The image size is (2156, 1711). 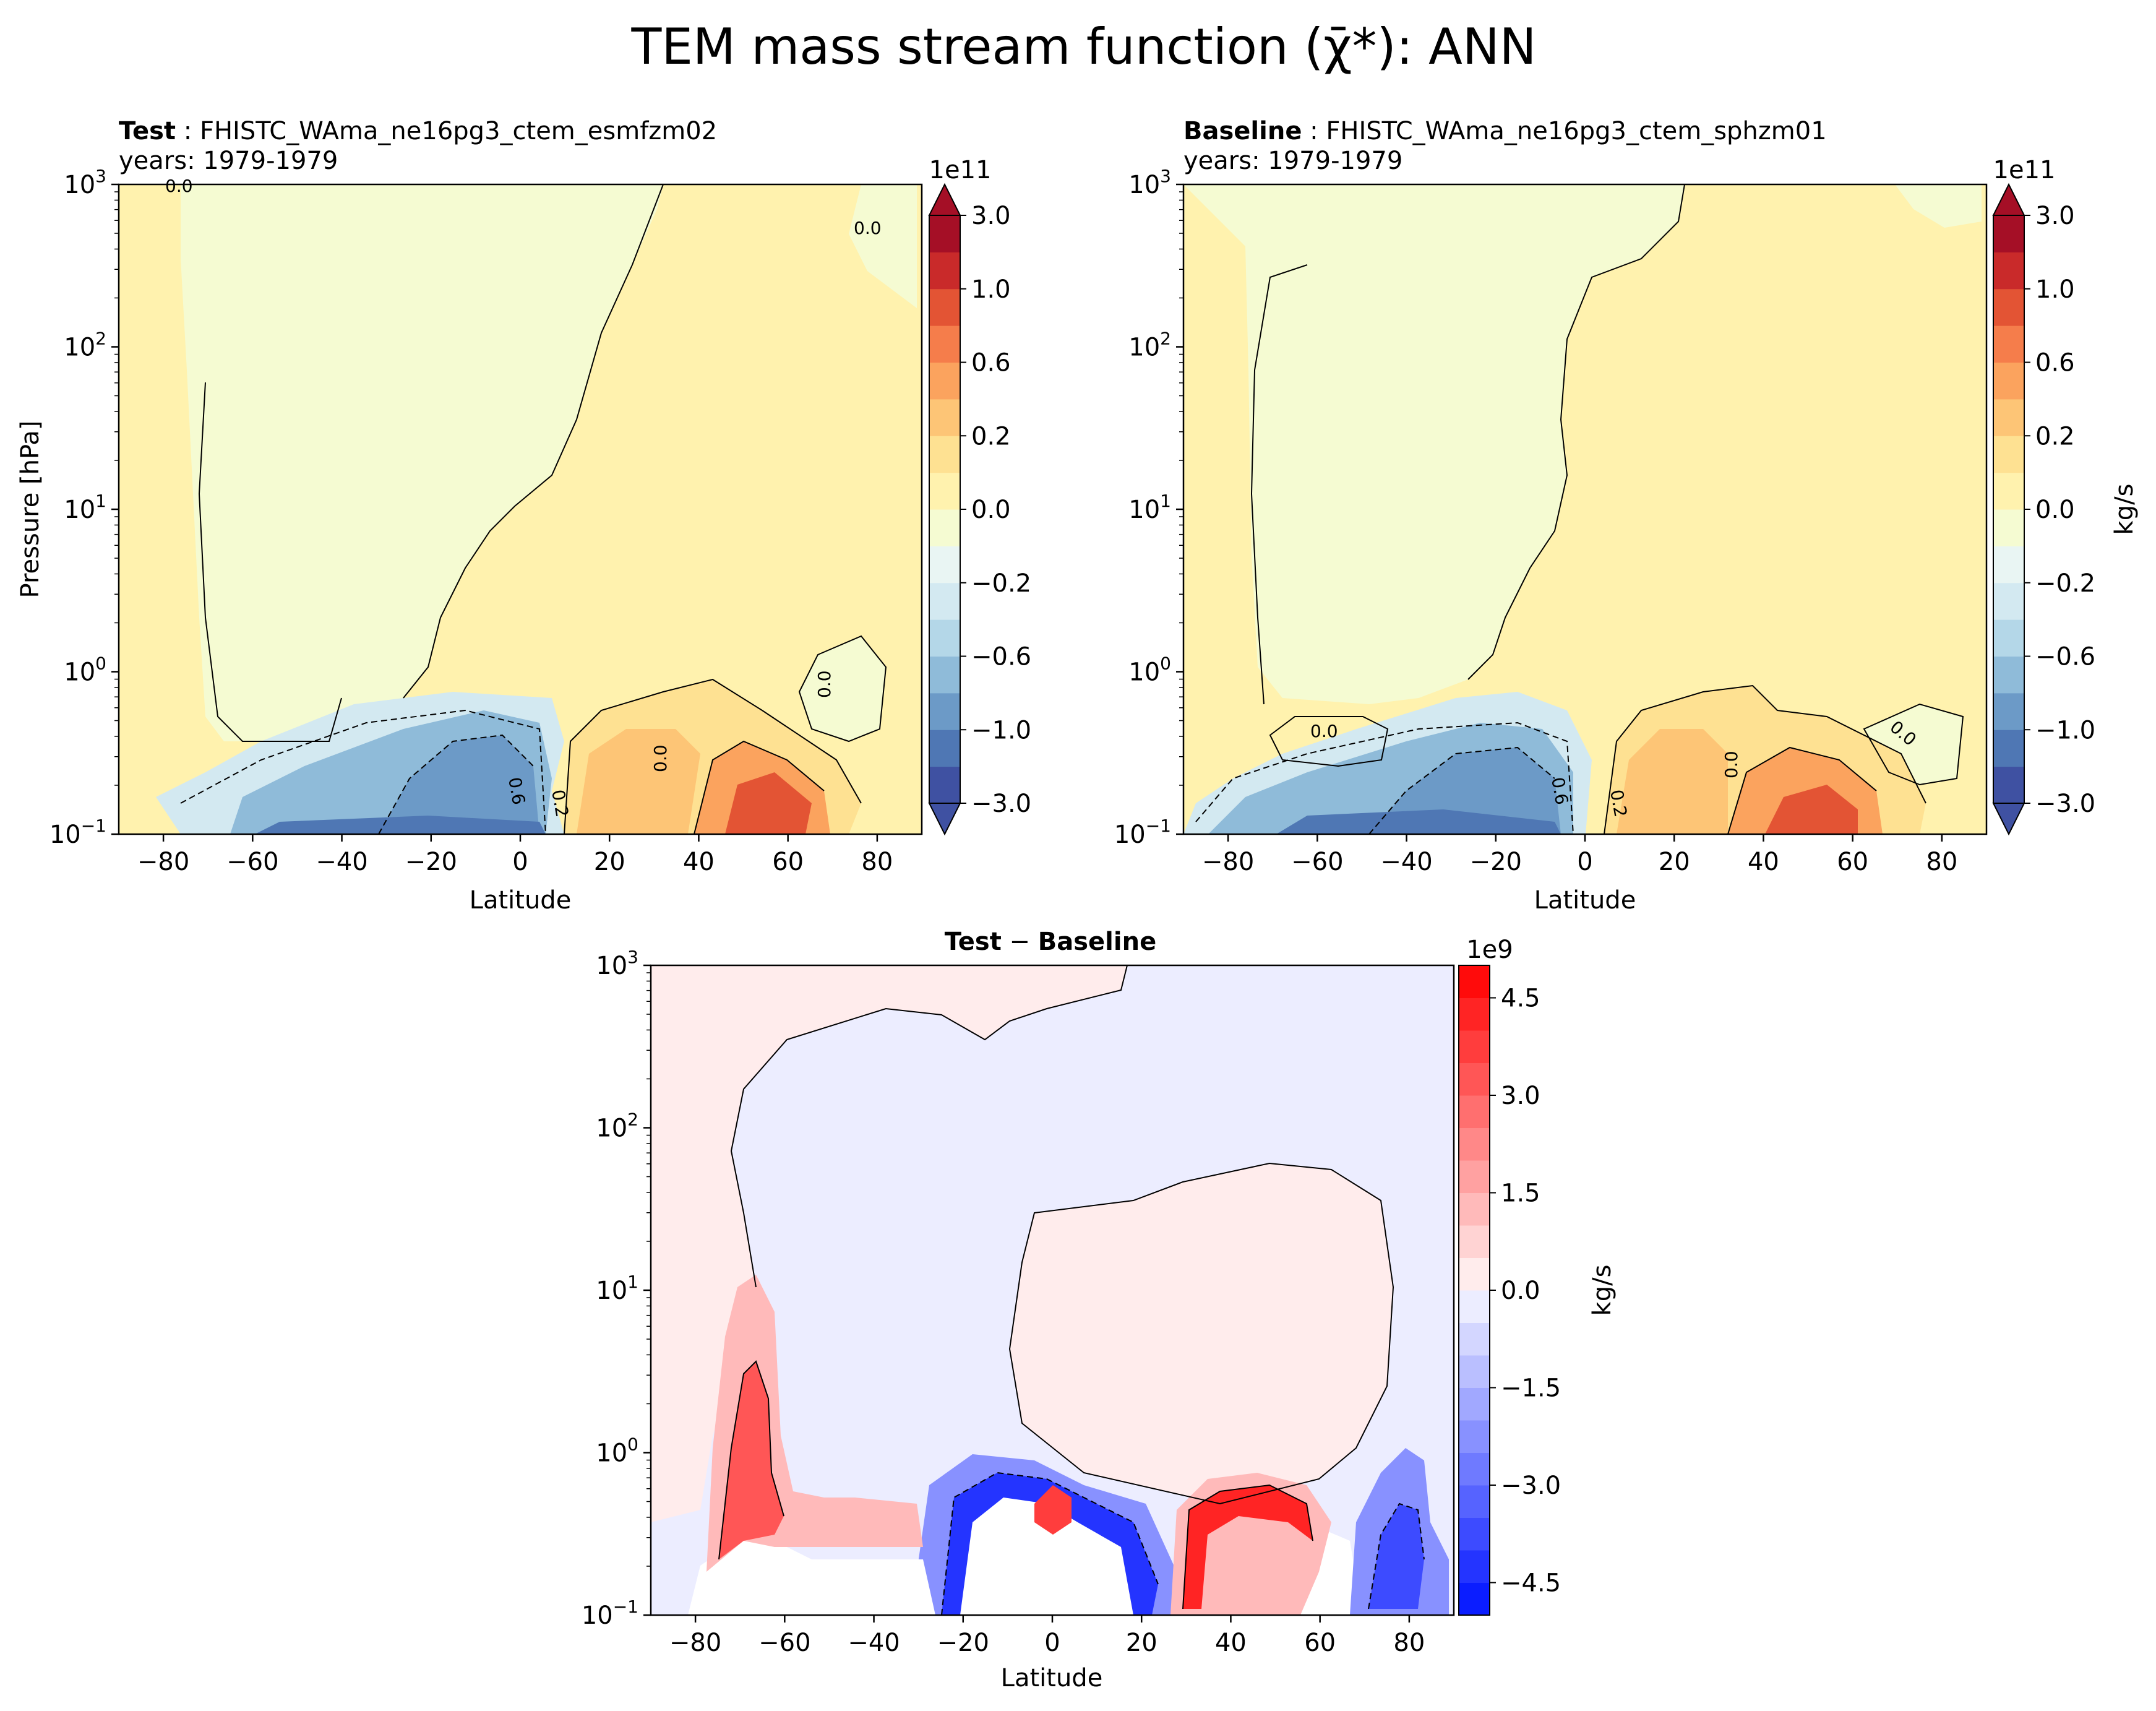 What do you see at coordinates (1938, 206) in the screenshot?
I see `baseline-region-stratosphere-north` at bounding box center [1938, 206].